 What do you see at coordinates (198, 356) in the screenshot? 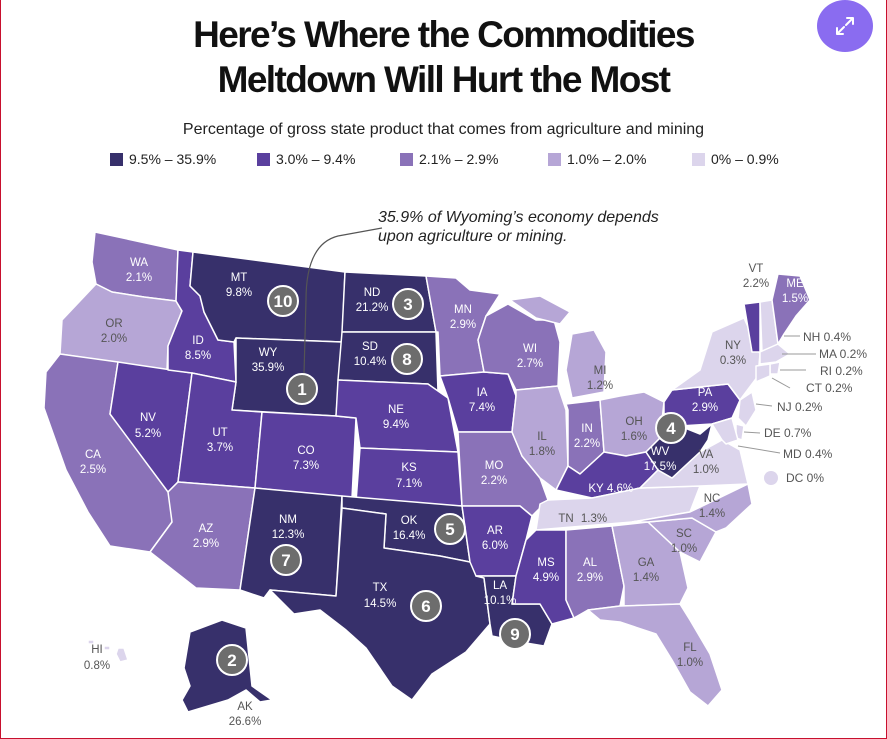
I see `label-ID-pct: 8.5%` at bounding box center [198, 356].